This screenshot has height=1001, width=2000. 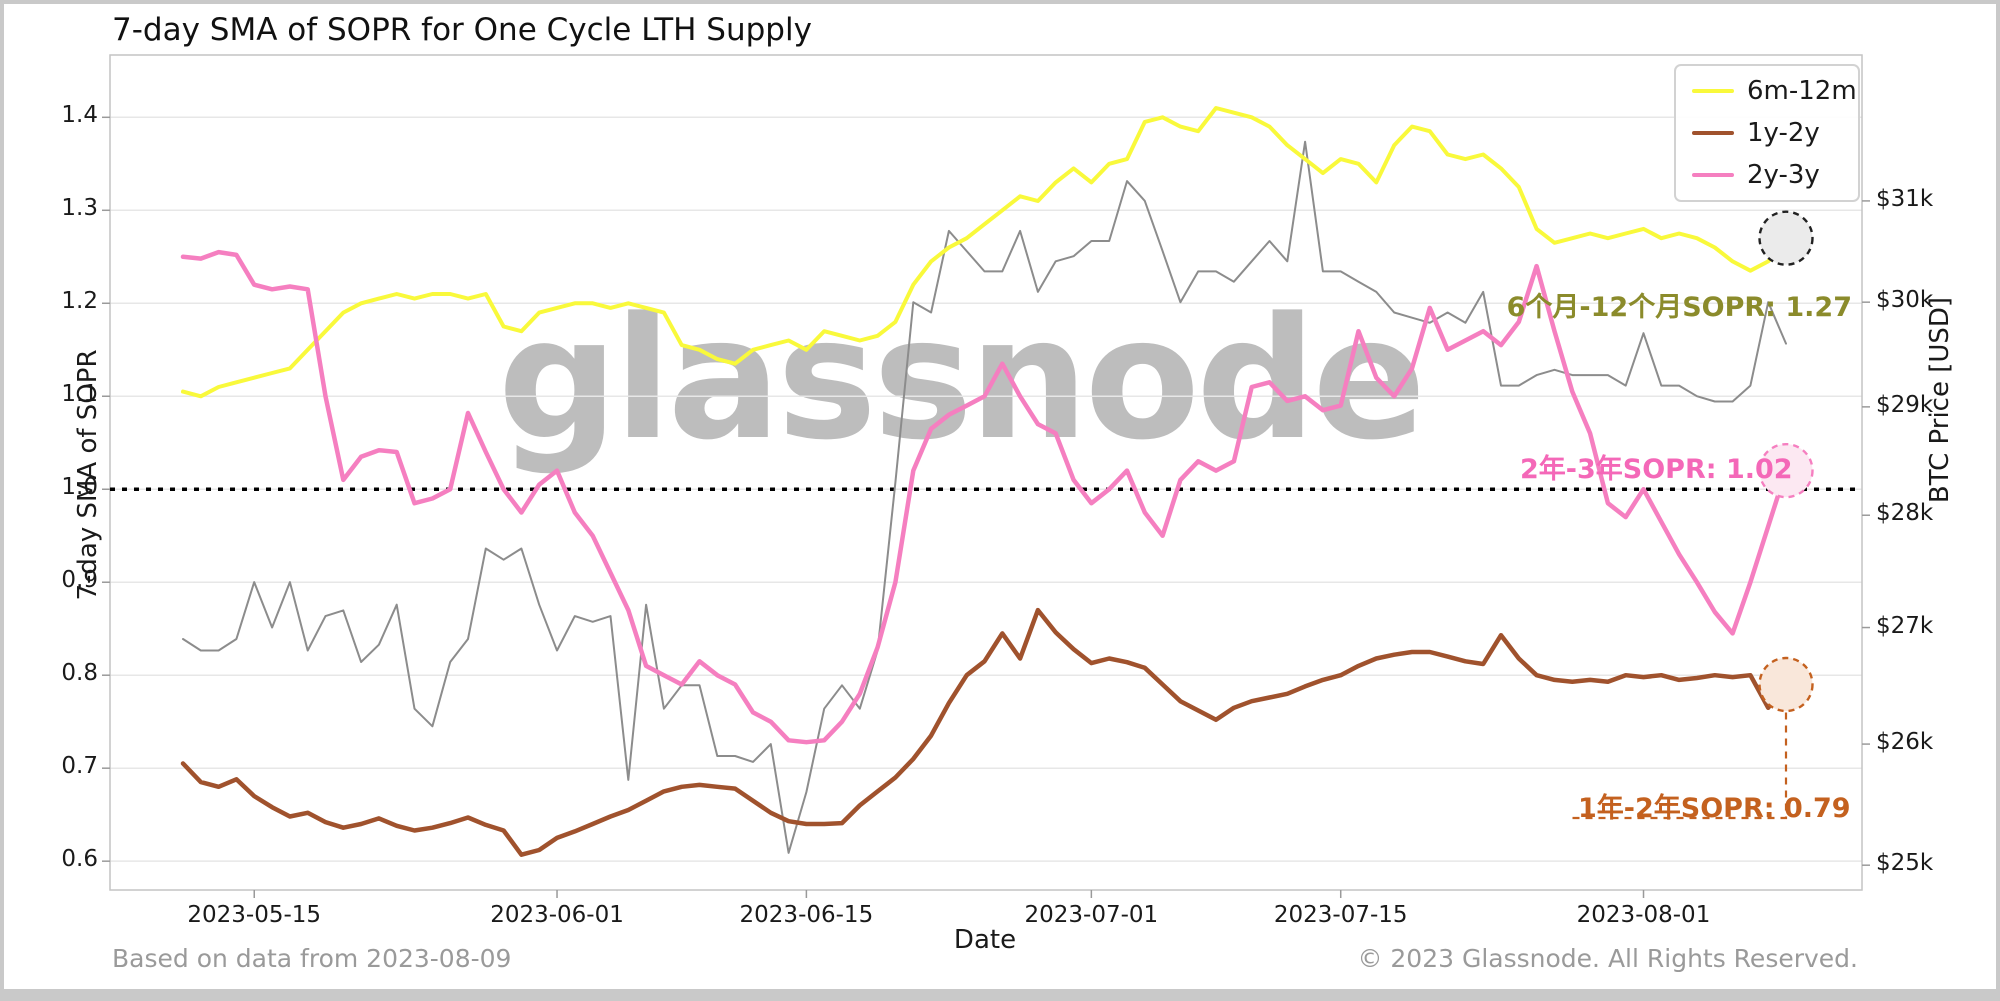 What do you see at coordinates (1679, 307) in the screenshot?
I see `annotation-0: 6个月-12个月SOPR: 1.27` at bounding box center [1679, 307].